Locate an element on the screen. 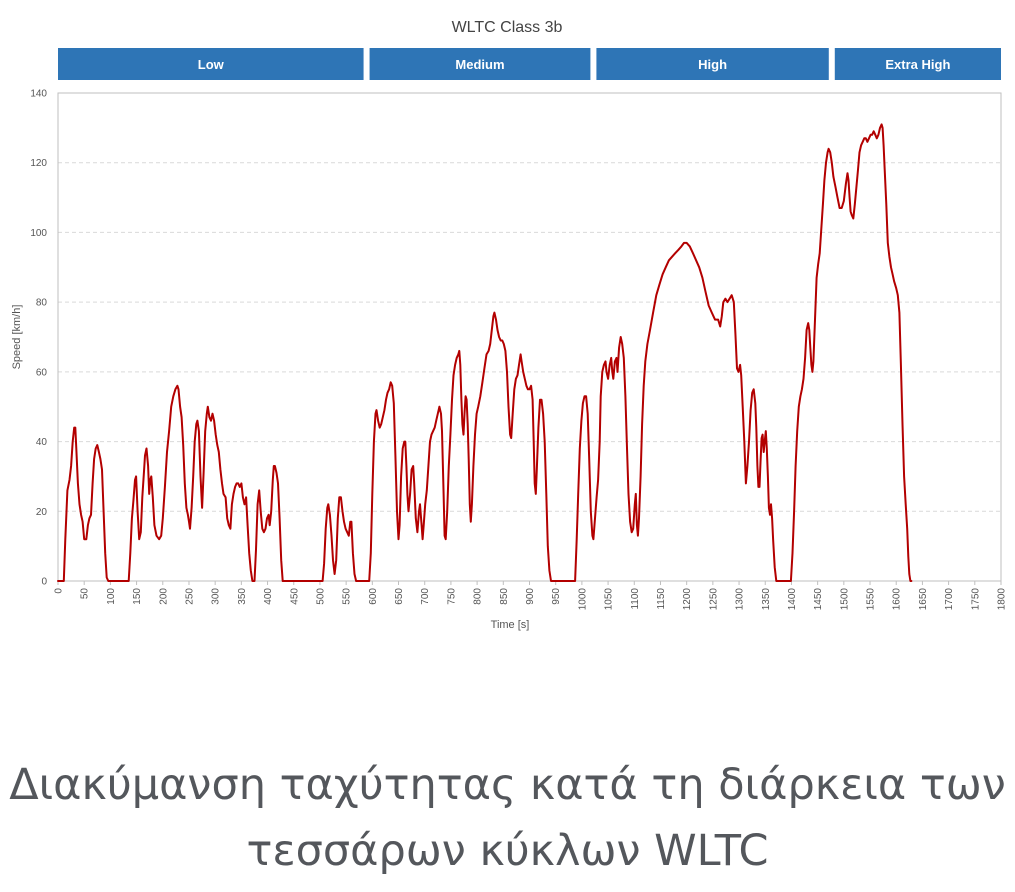 The height and width of the screenshot is (892, 1015). chart-title: WLTC Class 3b is located at coordinates (507, 27).